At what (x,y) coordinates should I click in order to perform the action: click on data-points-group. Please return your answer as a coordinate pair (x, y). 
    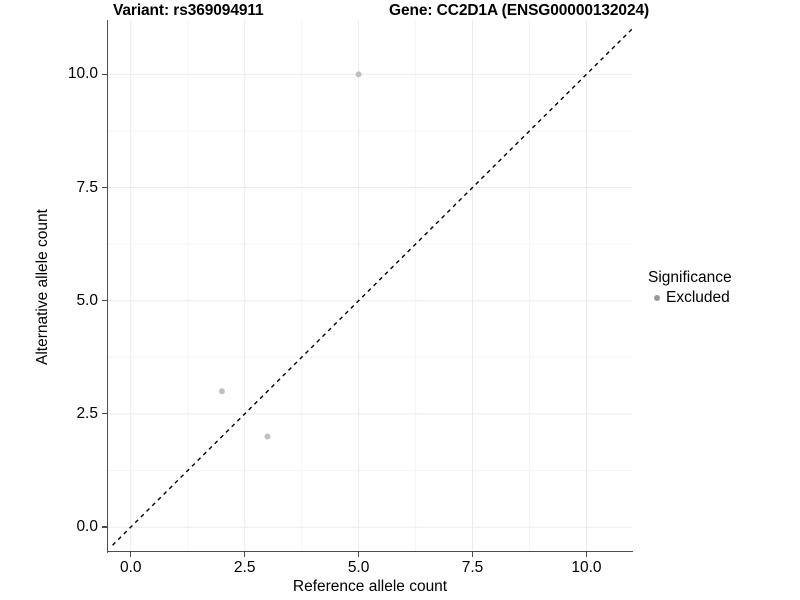
    Looking at the image, I should click on (290, 255).